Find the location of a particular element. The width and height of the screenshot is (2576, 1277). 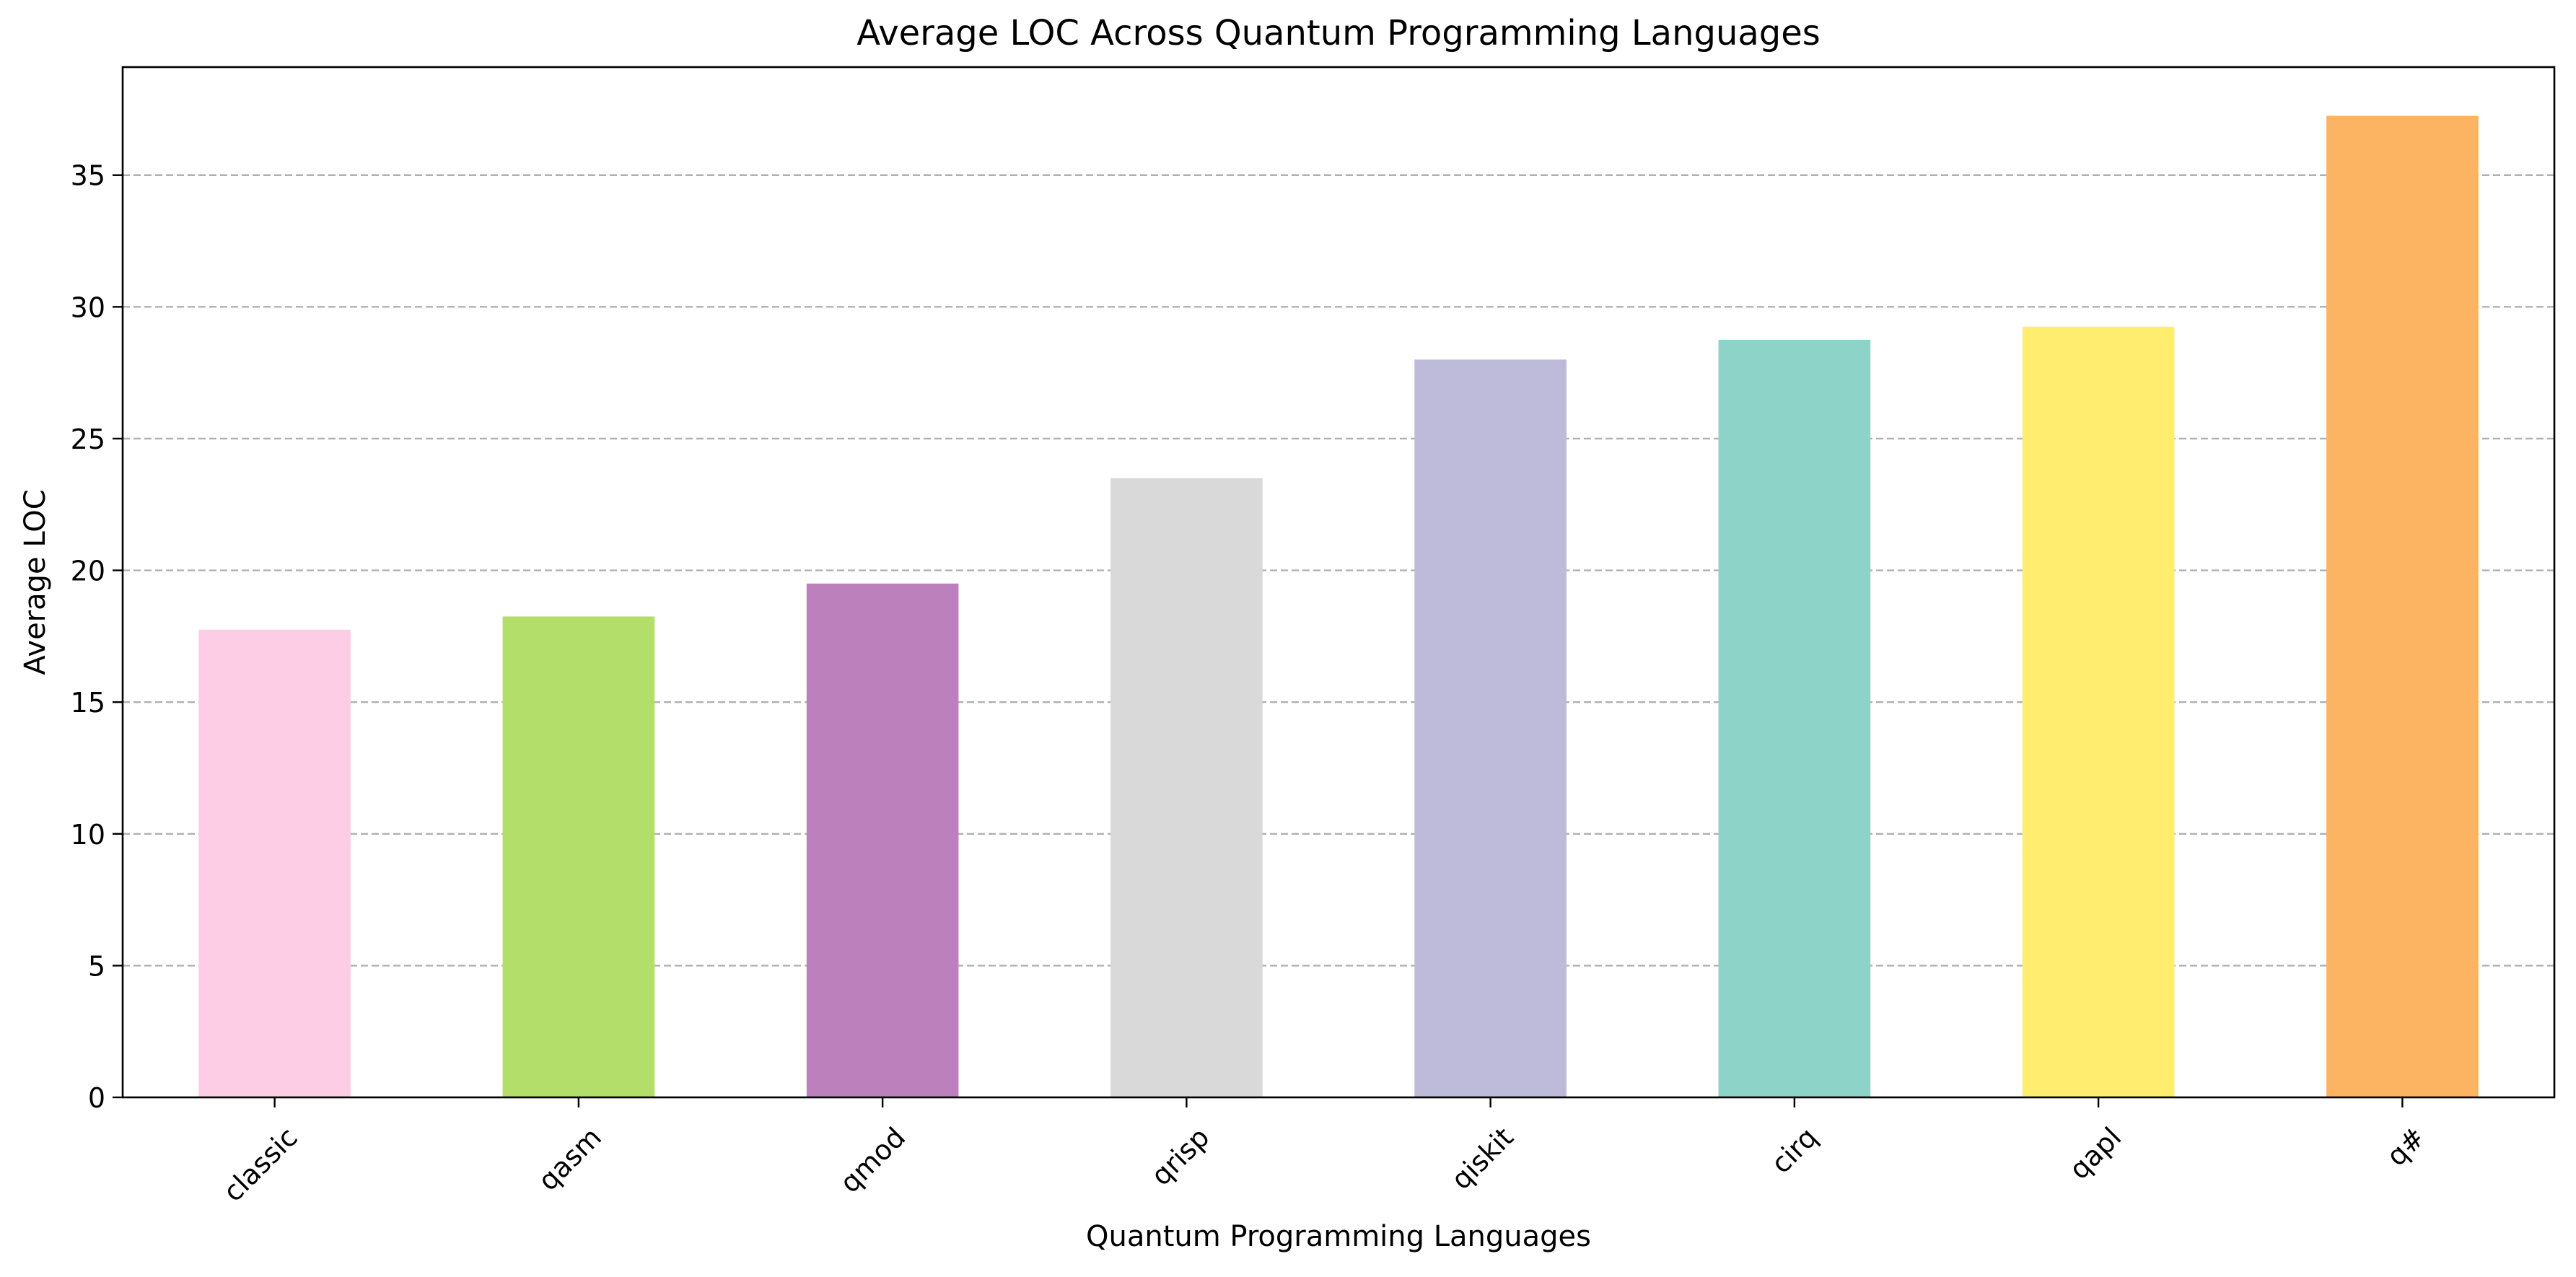

y-axis-label: Average LOC is located at coordinates (35, 582).